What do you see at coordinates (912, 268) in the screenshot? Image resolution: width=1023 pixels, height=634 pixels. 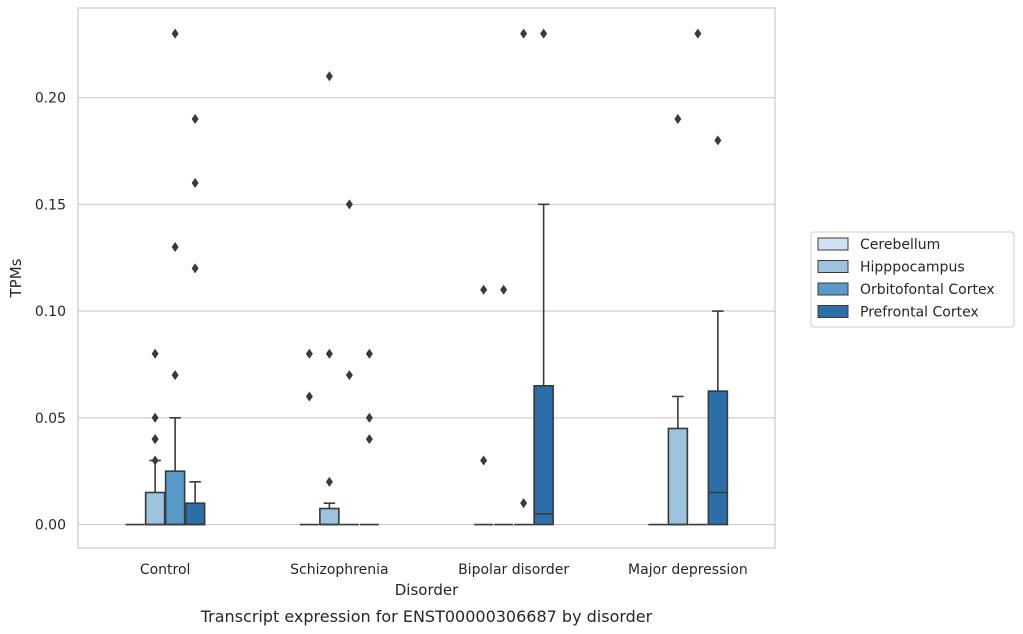 I see `legend-label: Hipppocampus` at bounding box center [912, 268].